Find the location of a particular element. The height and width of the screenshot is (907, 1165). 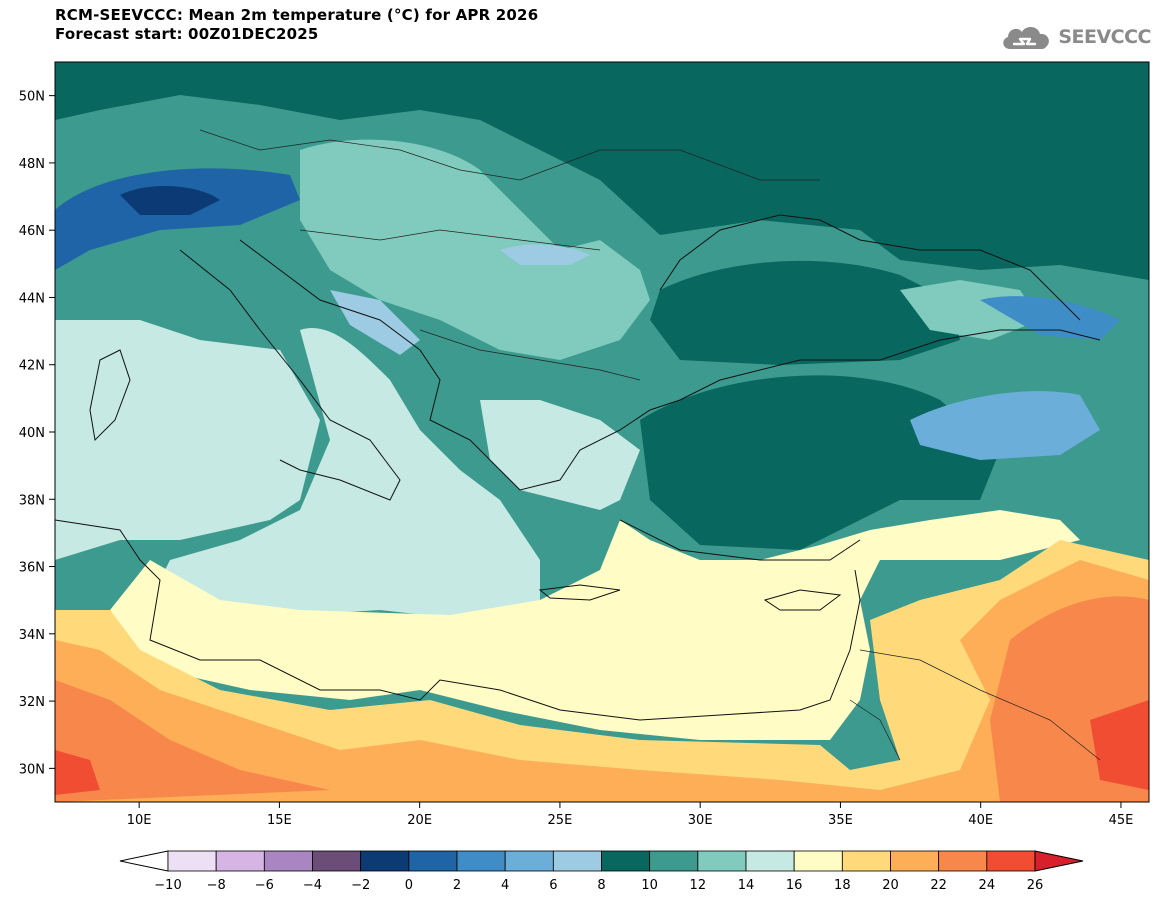

seevccc-logo: SEEVCCC is located at coordinates (1075, 37).